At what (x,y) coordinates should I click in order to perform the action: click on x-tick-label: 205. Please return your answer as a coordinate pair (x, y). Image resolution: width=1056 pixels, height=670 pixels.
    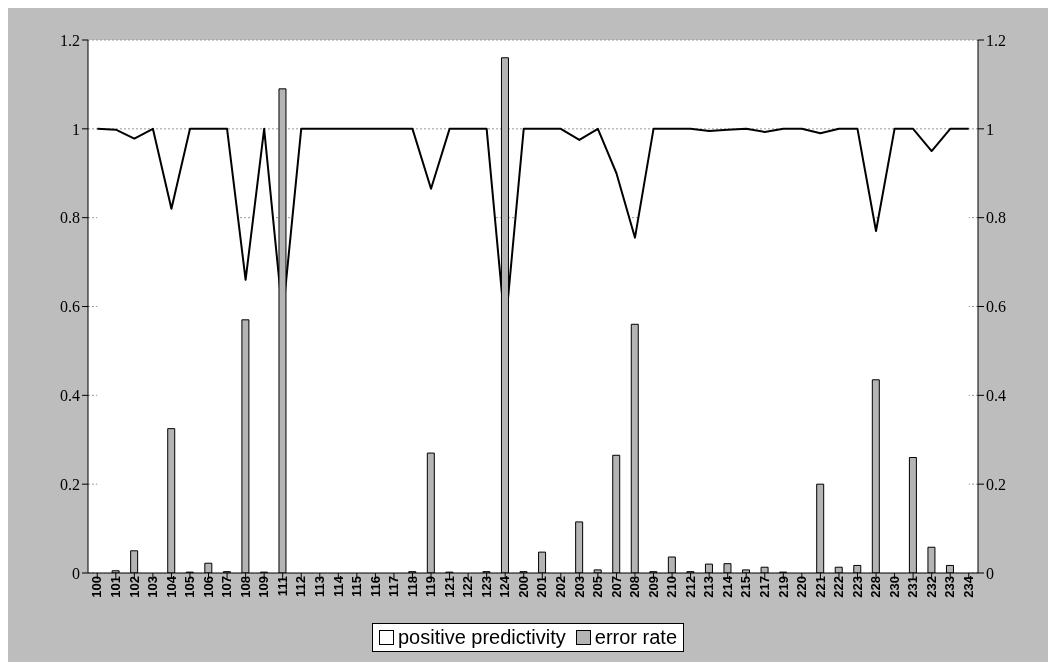
    Looking at the image, I should click on (598, 587).